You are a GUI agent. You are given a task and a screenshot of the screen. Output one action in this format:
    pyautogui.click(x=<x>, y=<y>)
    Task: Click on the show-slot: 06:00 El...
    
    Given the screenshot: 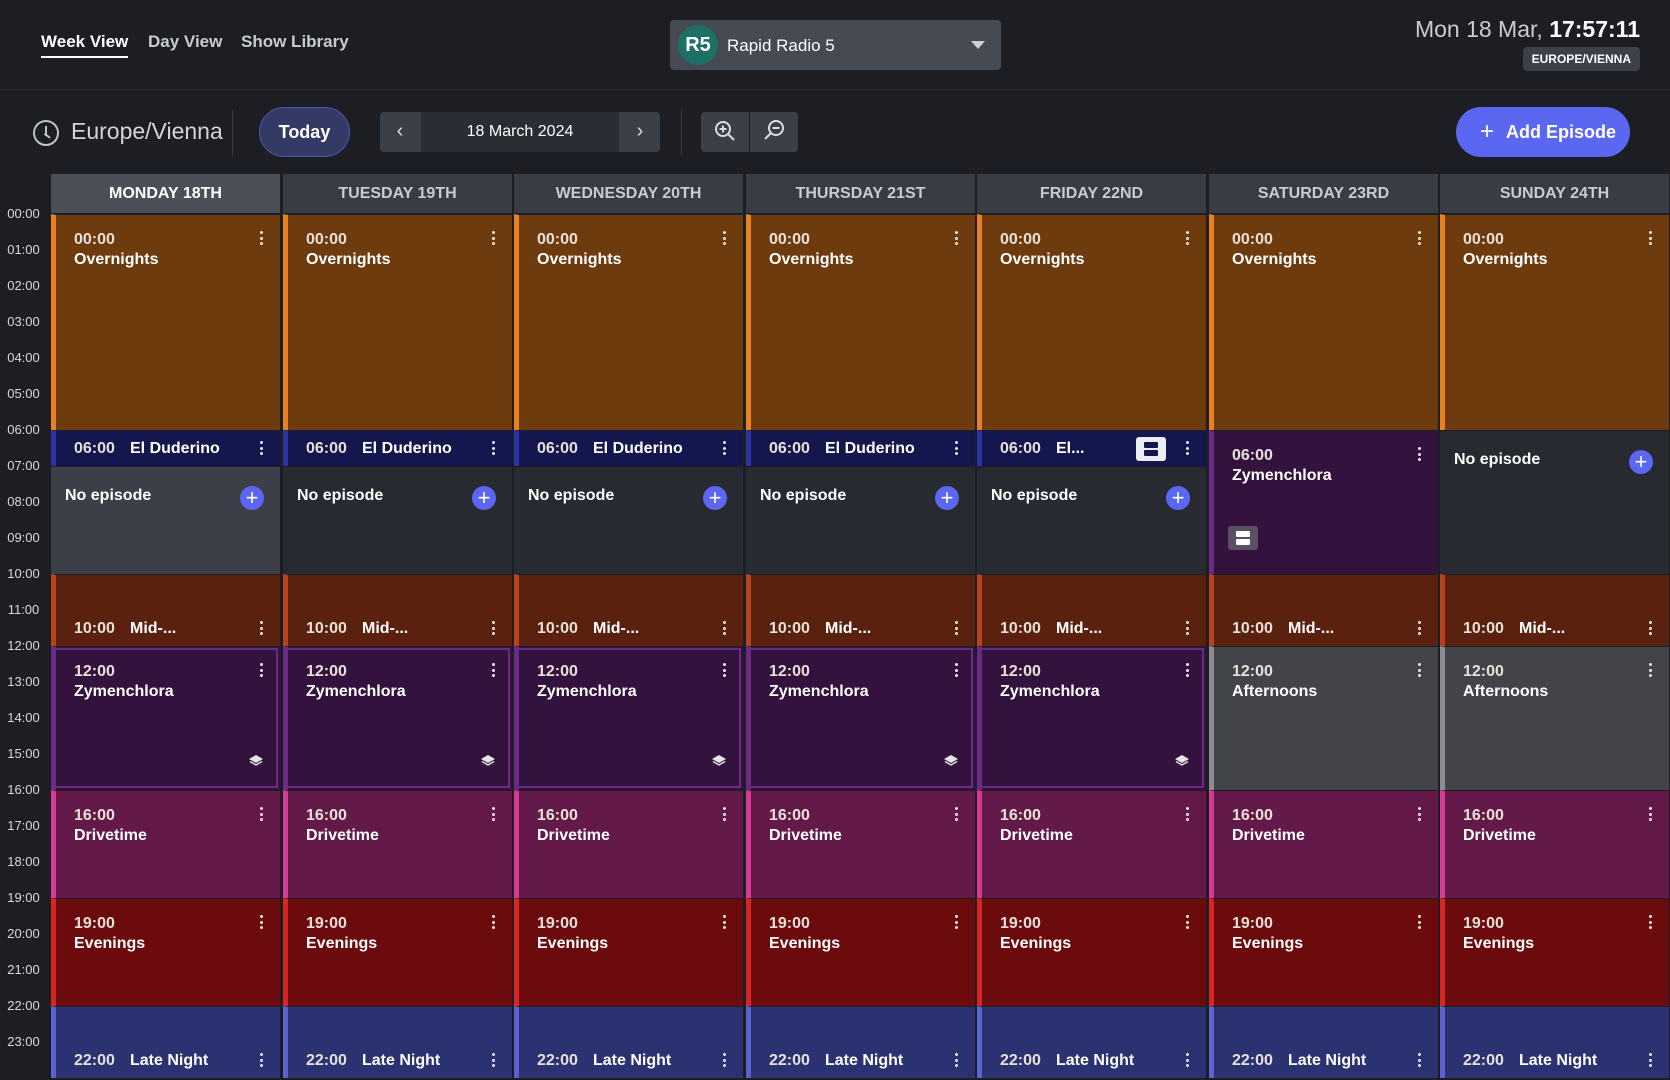 What is the action you would take?
    pyautogui.click(x=1091, y=448)
    